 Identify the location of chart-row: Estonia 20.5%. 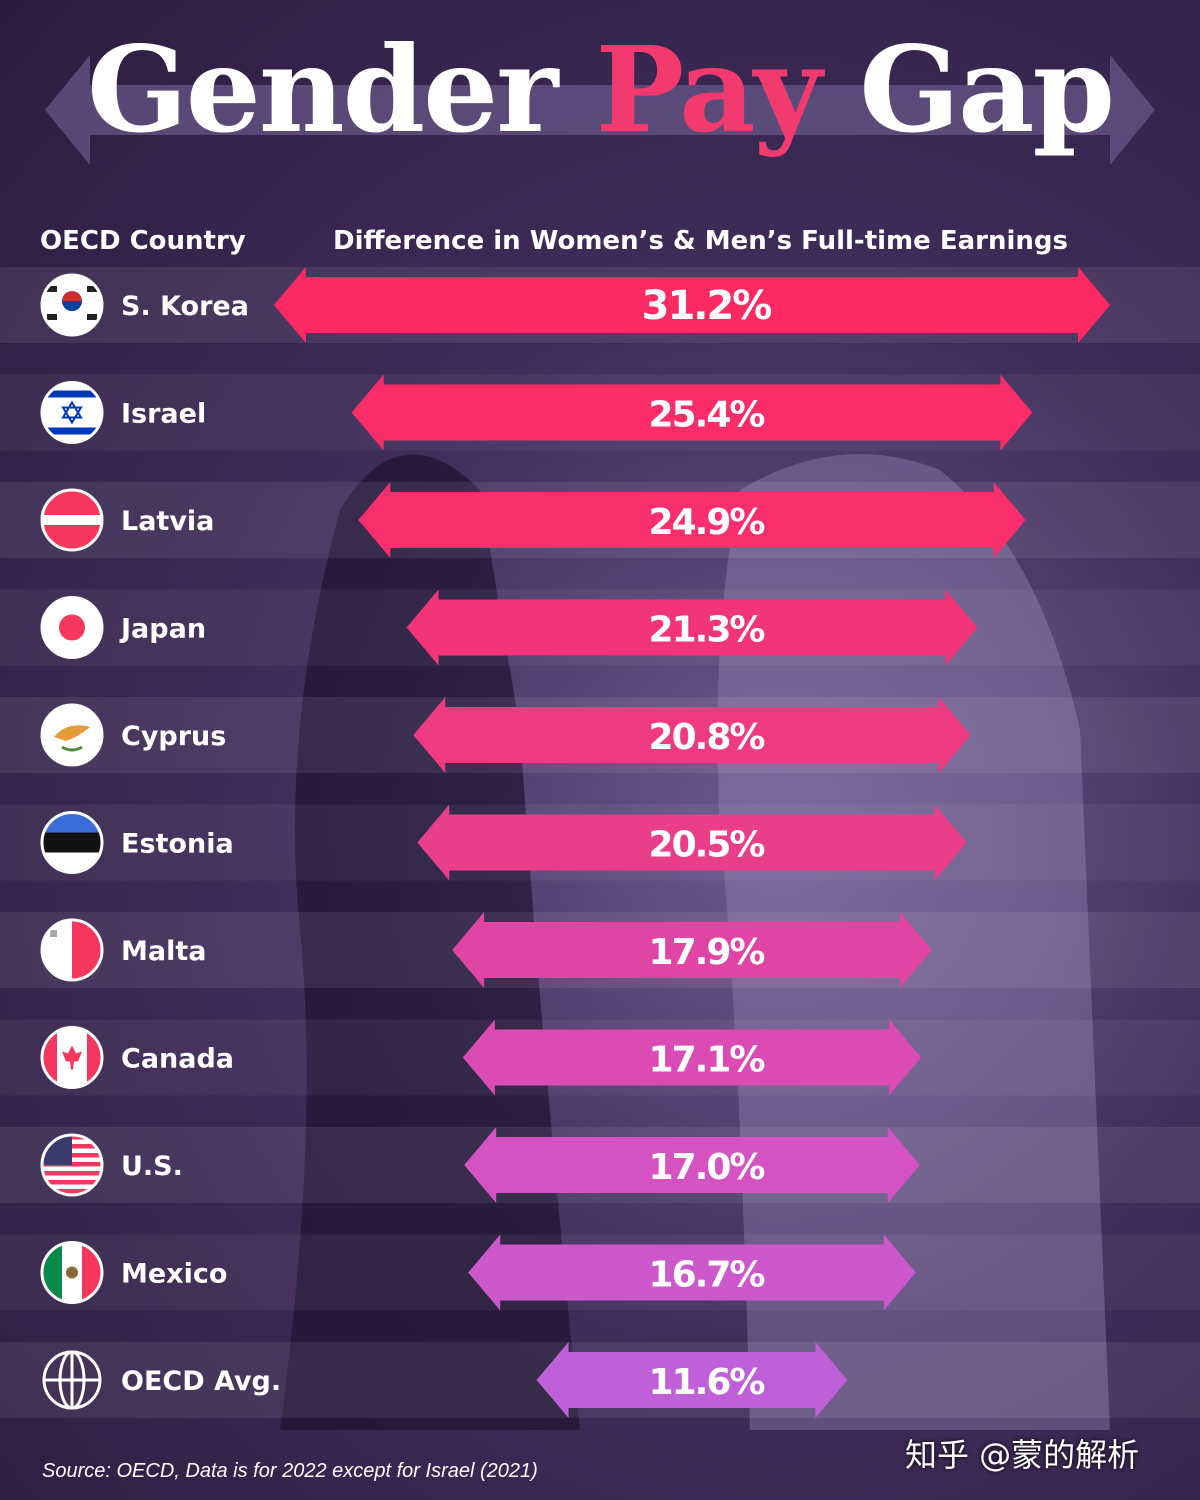
(600, 842).